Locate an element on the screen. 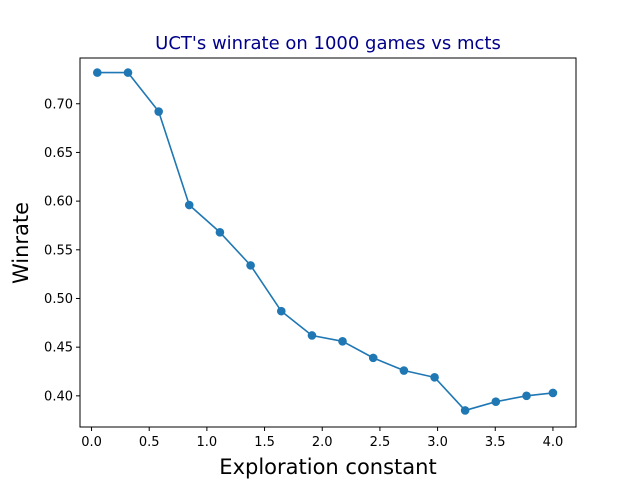 The height and width of the screenshot is (484, 640). y-axis-ticks: 0.40 0.45 0.50 0.55 0.60 0.65 0.70 is located at coordinates (62, 250).